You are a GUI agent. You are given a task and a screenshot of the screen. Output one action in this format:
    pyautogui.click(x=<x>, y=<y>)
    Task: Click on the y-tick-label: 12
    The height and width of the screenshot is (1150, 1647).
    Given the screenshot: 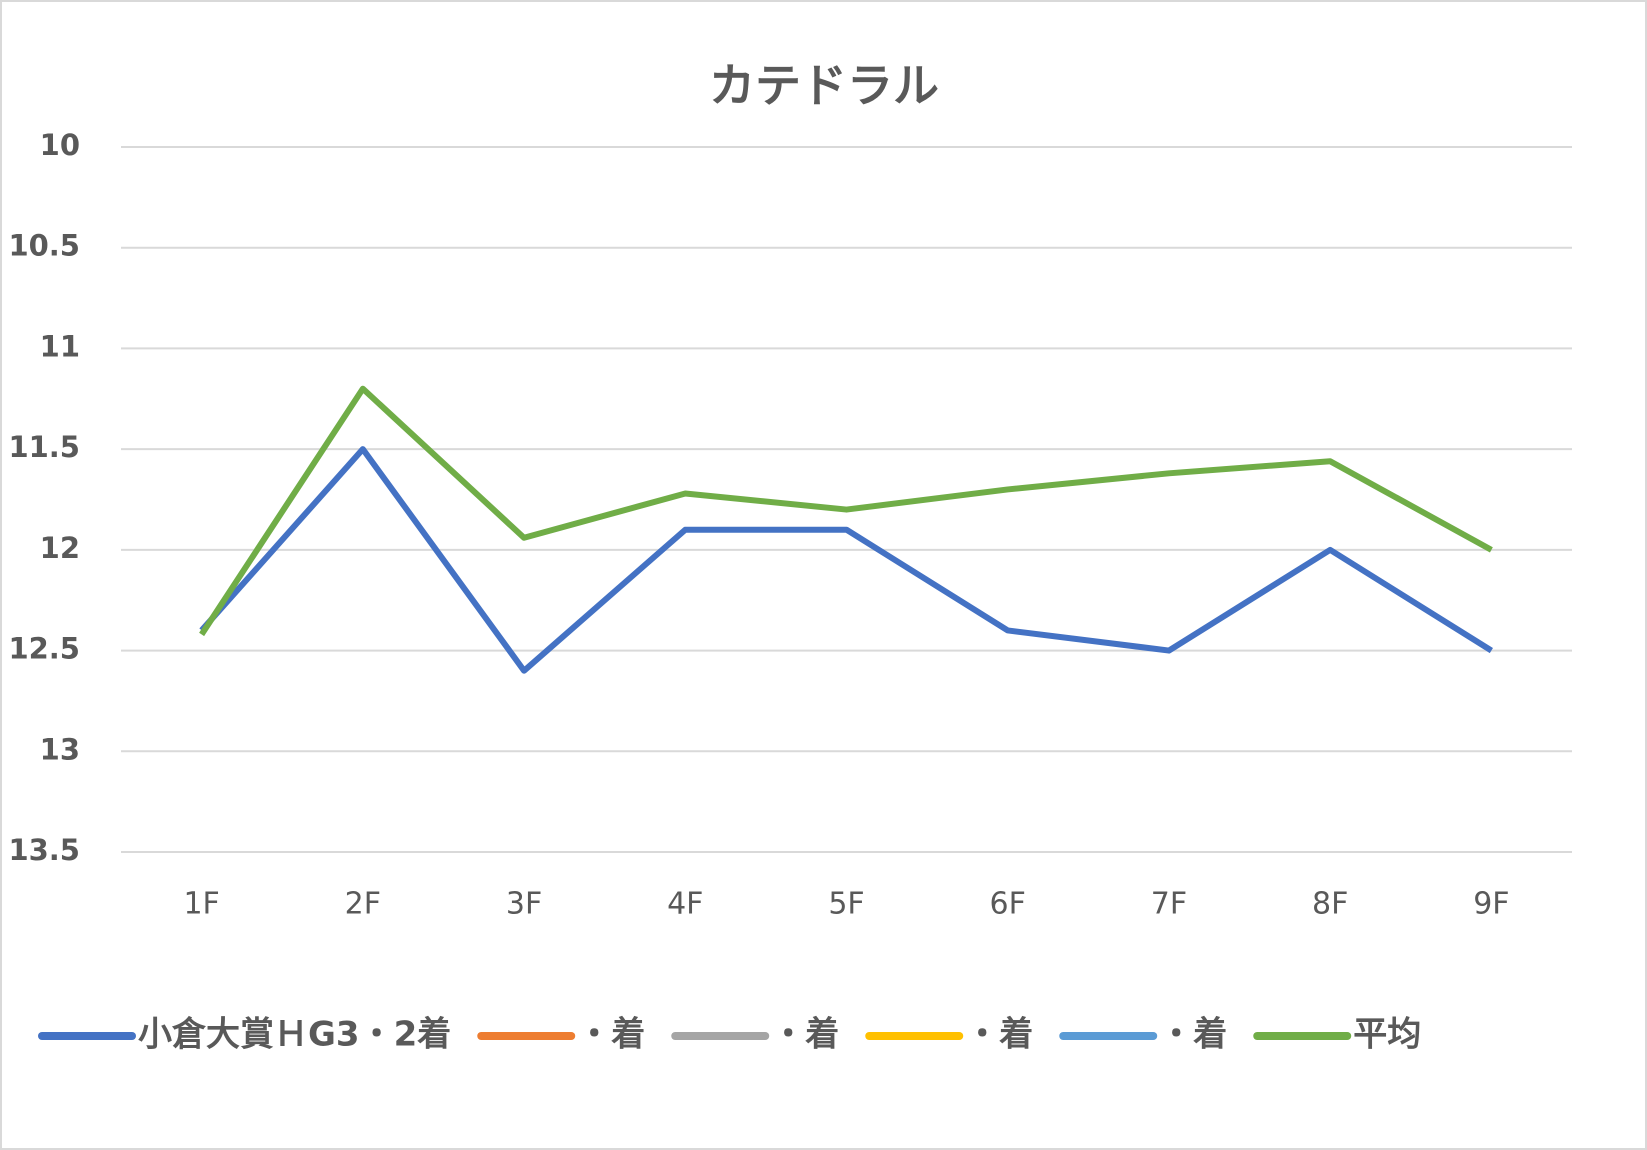 What is the action you would take?
    pyautogui.click(x=60, y=548)
    